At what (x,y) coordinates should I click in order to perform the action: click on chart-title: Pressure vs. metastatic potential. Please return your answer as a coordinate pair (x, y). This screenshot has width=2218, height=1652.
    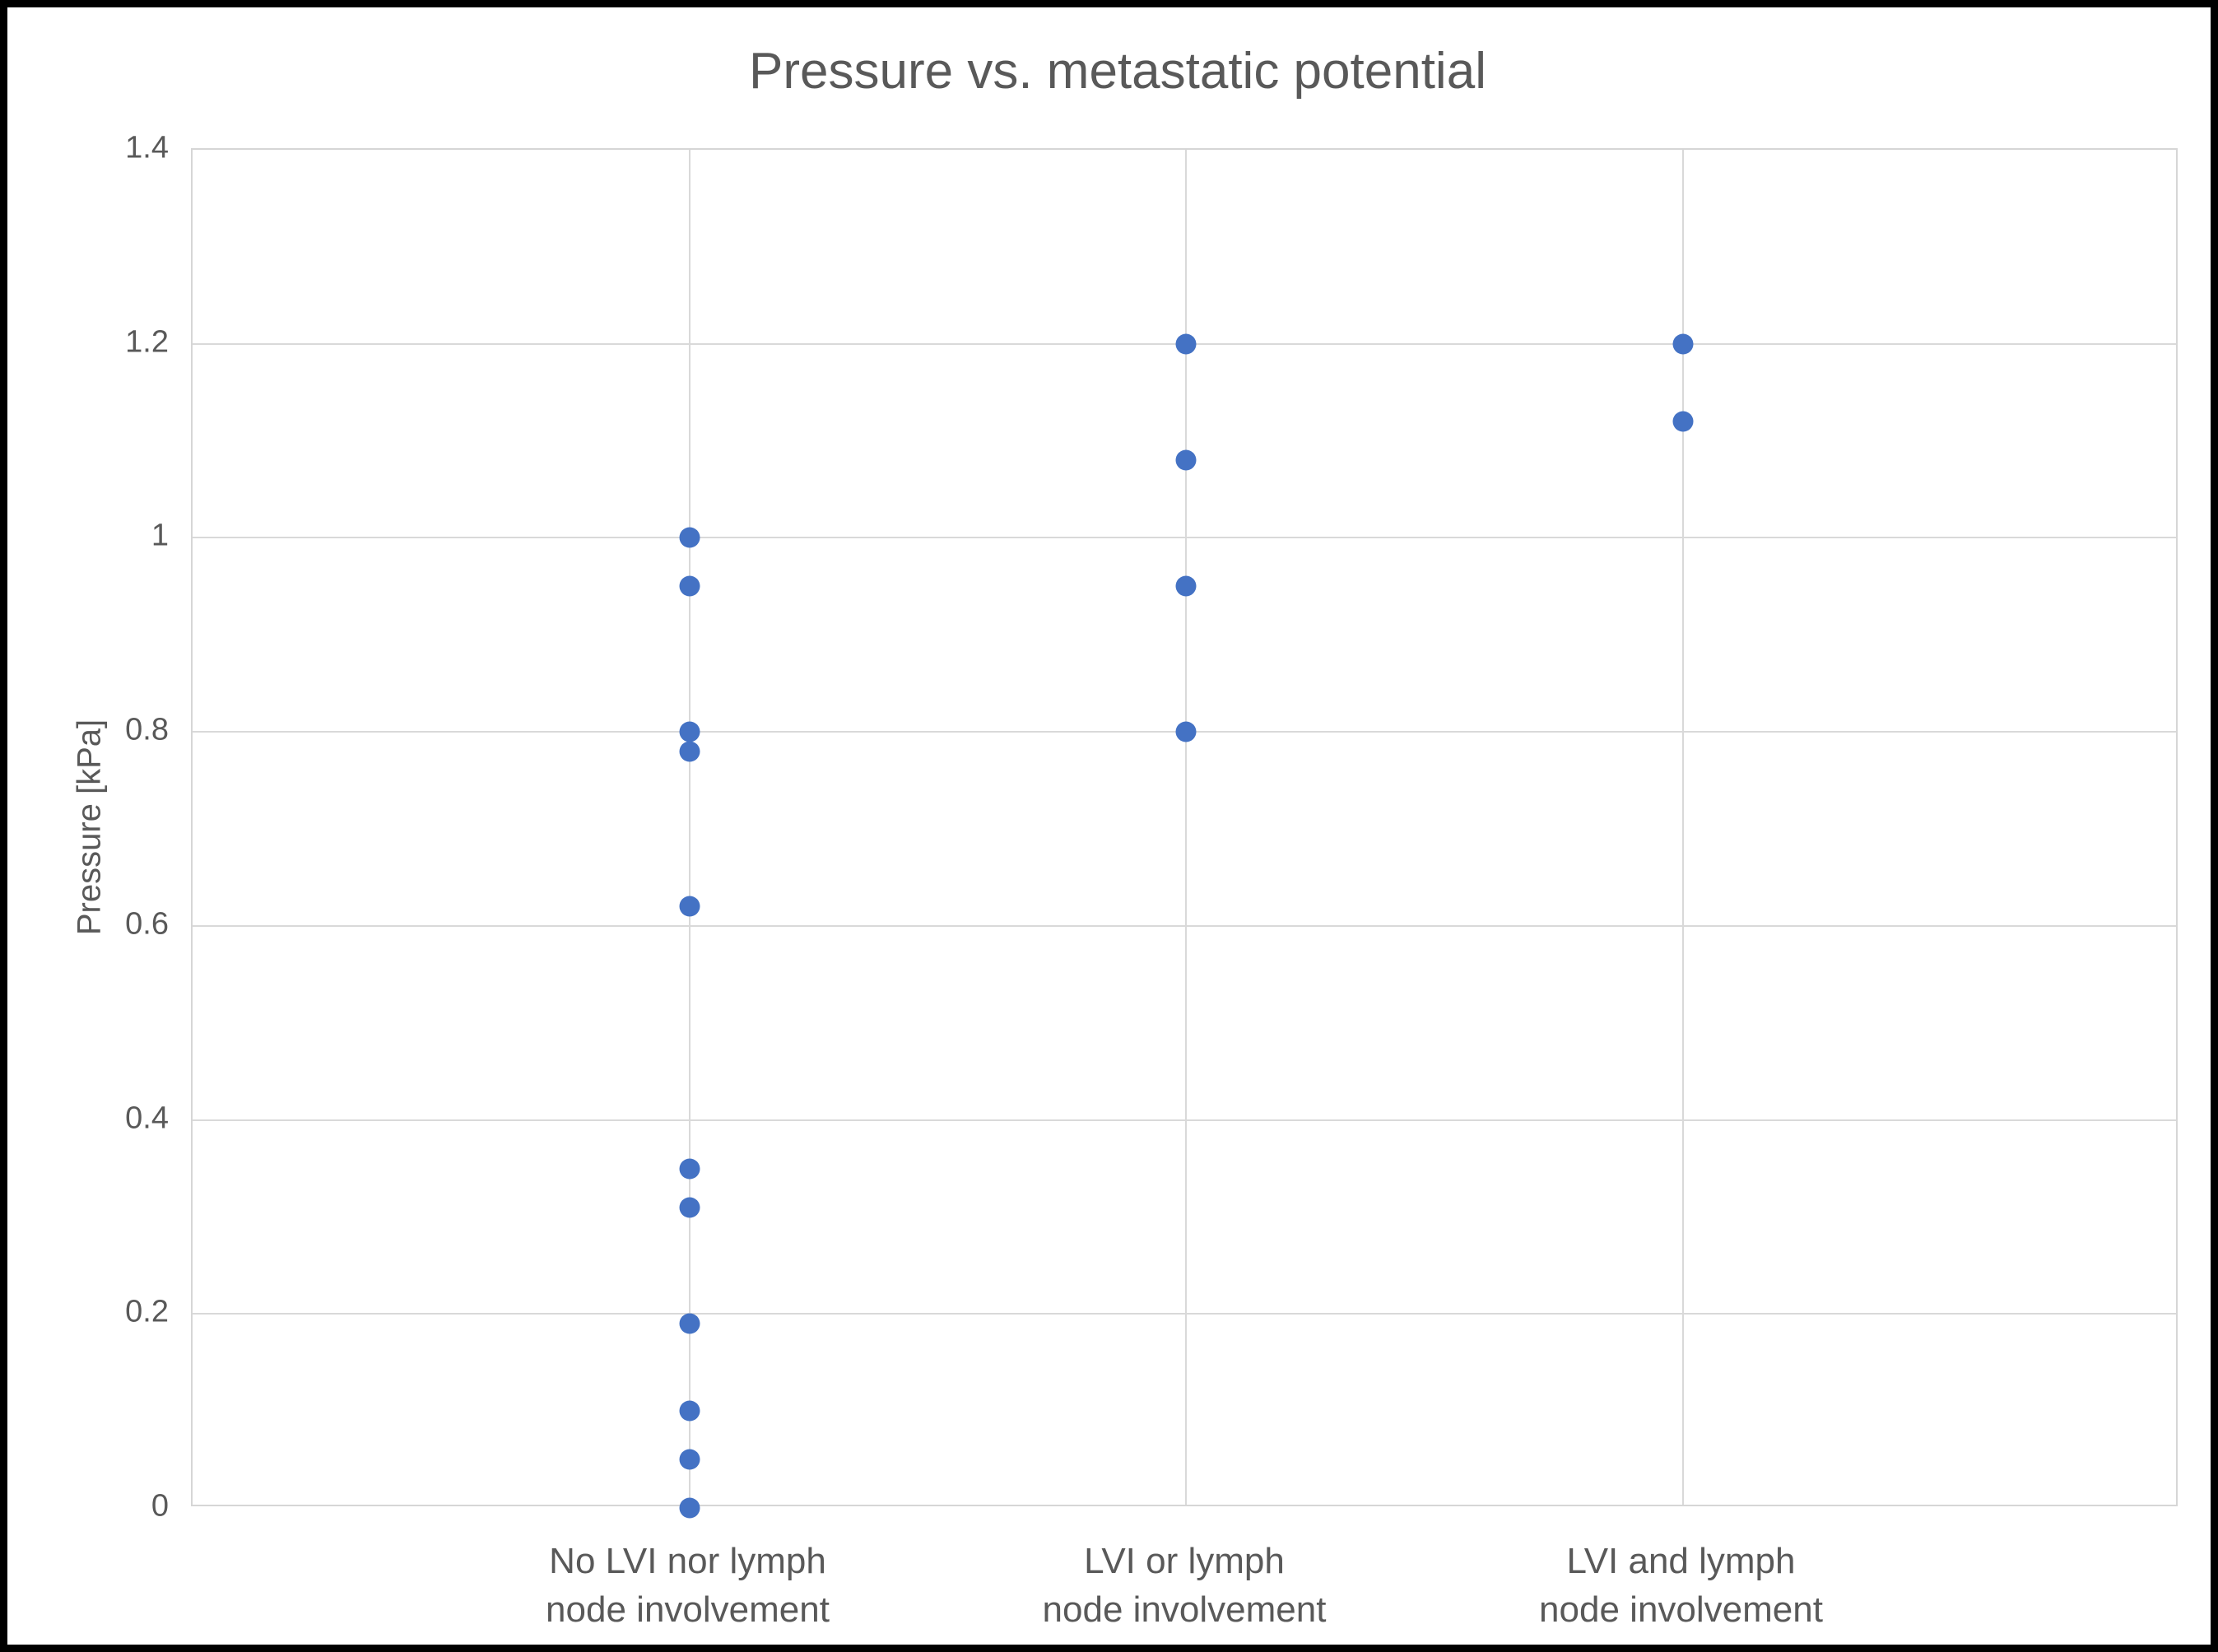
    Looking at the image, I should click on (1117, 71).